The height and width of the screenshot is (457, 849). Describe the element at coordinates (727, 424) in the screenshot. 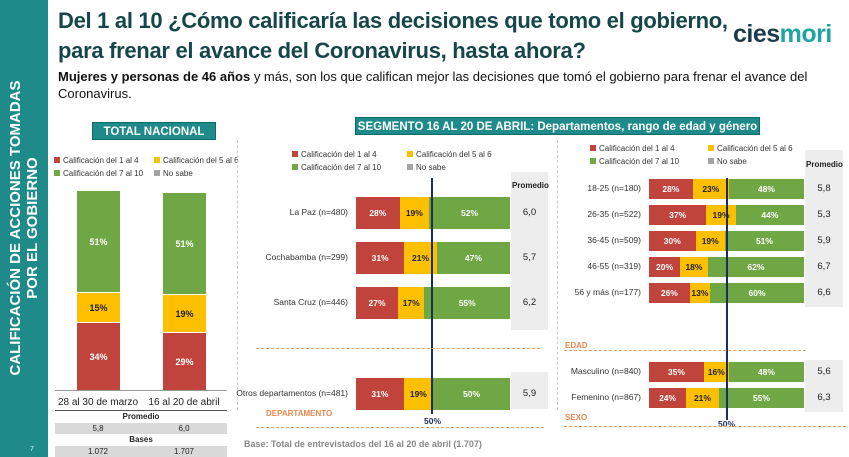

I see `reference-label: 50%` at that location.